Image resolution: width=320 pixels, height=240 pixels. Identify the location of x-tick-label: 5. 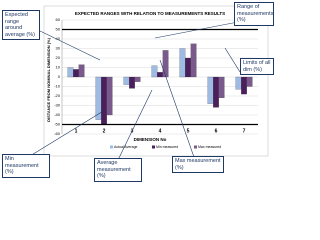
(188, 131).